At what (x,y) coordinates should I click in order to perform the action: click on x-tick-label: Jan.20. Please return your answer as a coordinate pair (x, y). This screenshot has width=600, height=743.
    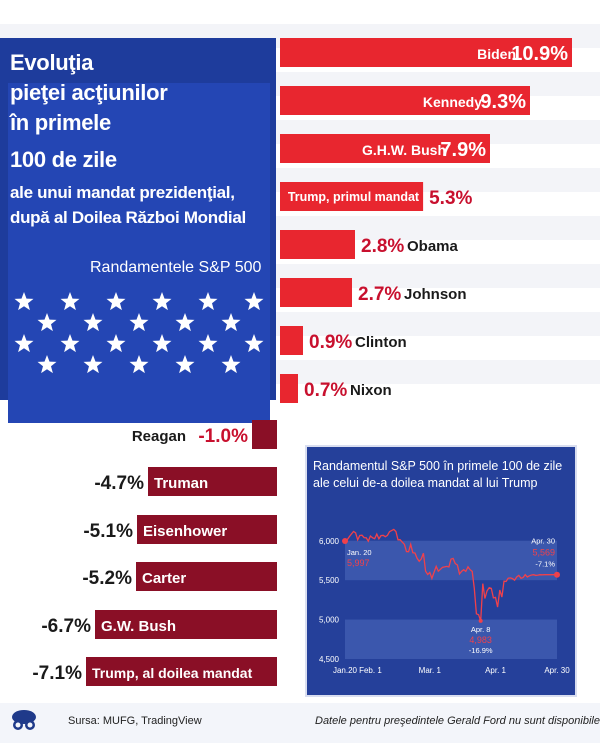
    Looking at the image, I should click on (345, 670).